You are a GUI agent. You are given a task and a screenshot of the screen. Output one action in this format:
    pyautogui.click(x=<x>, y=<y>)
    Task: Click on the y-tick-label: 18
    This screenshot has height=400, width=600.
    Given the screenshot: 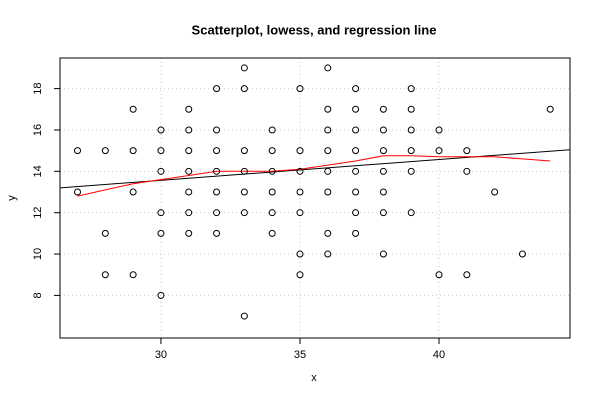 What is the action you would take?
    pyautogui.click(x=38, y=88)
    